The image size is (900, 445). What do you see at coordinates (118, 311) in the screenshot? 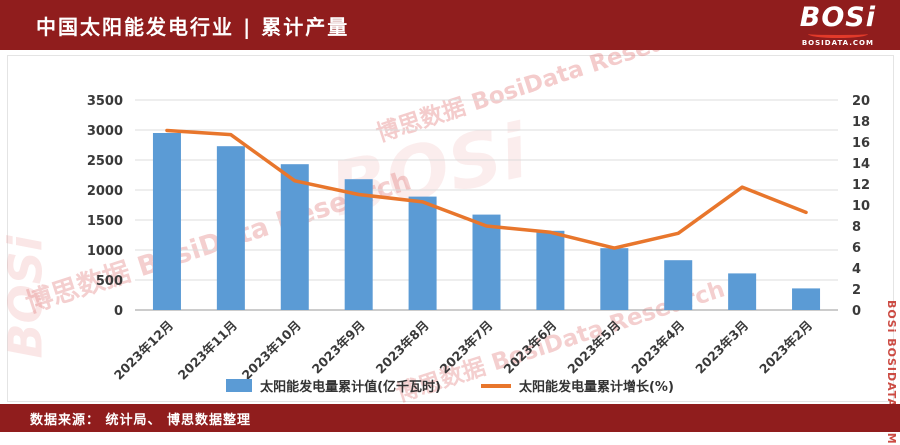
I see `left-axis-tick: 0` at bounding box center [118, 311].